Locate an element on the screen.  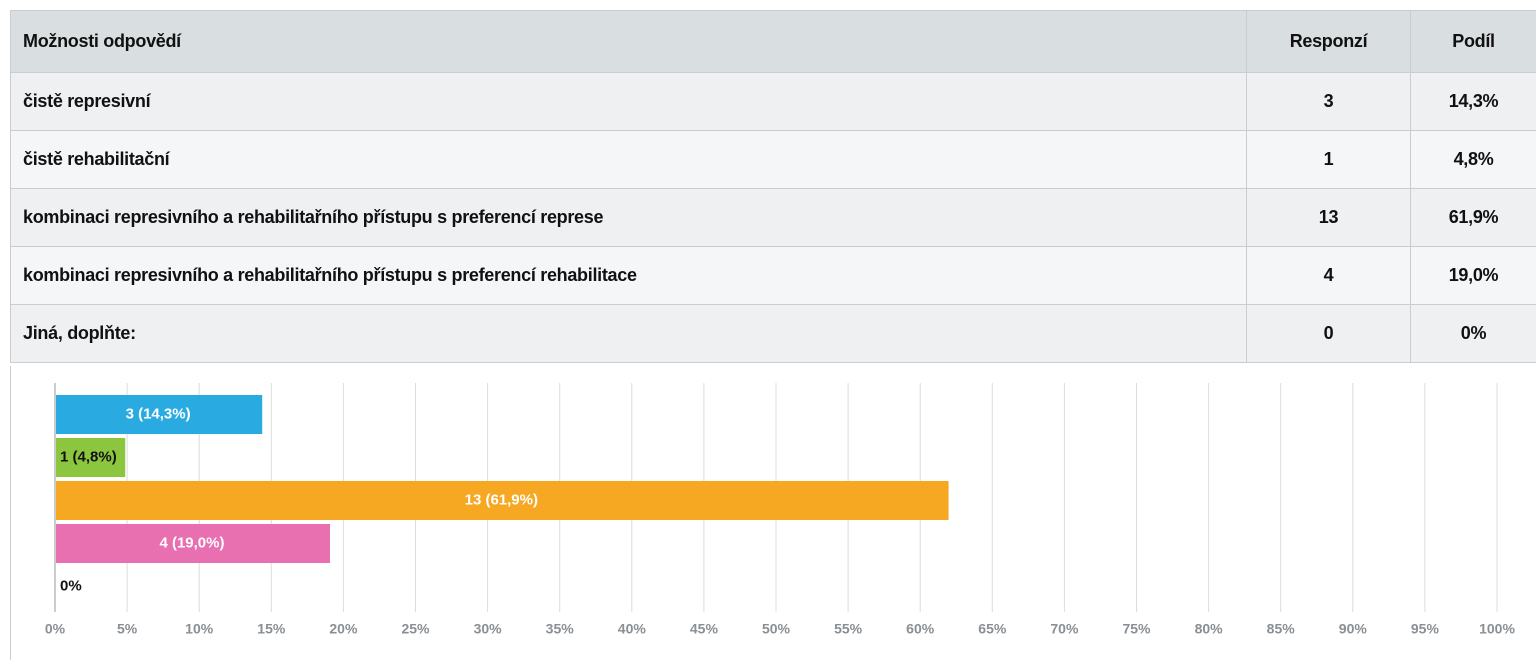
answer-cell: čistě represivní is located at coordinates (628, 101).